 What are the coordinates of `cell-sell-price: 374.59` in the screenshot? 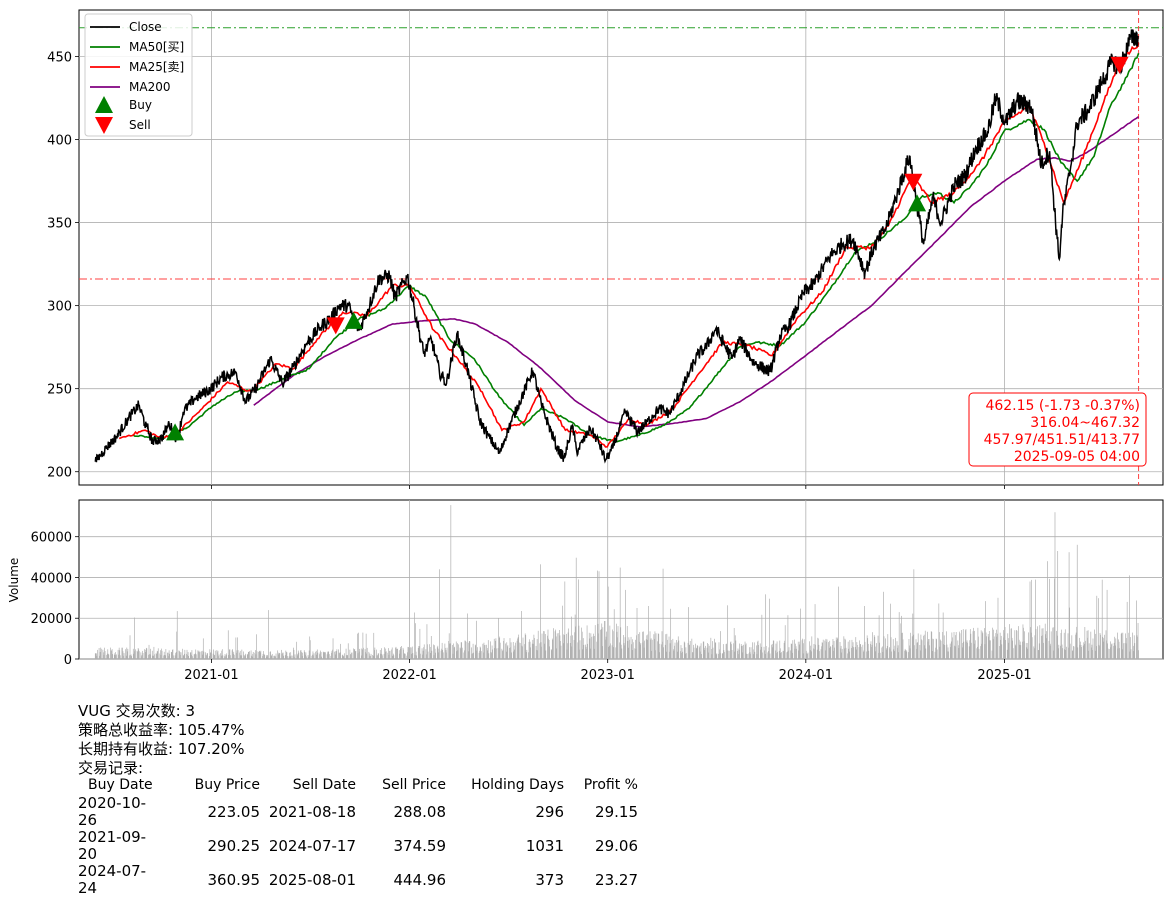 It's located at (420, 845).